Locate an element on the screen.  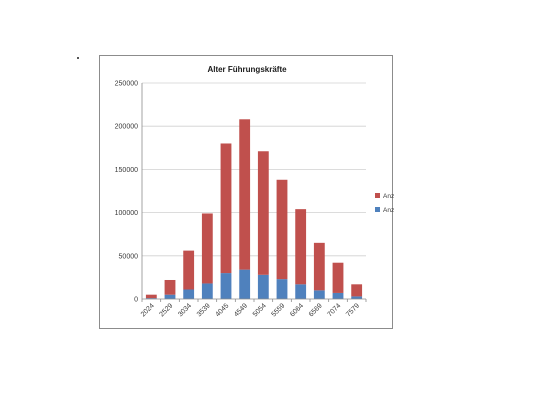
x-tick-label: 4549 is located at coordinates (241, 310).